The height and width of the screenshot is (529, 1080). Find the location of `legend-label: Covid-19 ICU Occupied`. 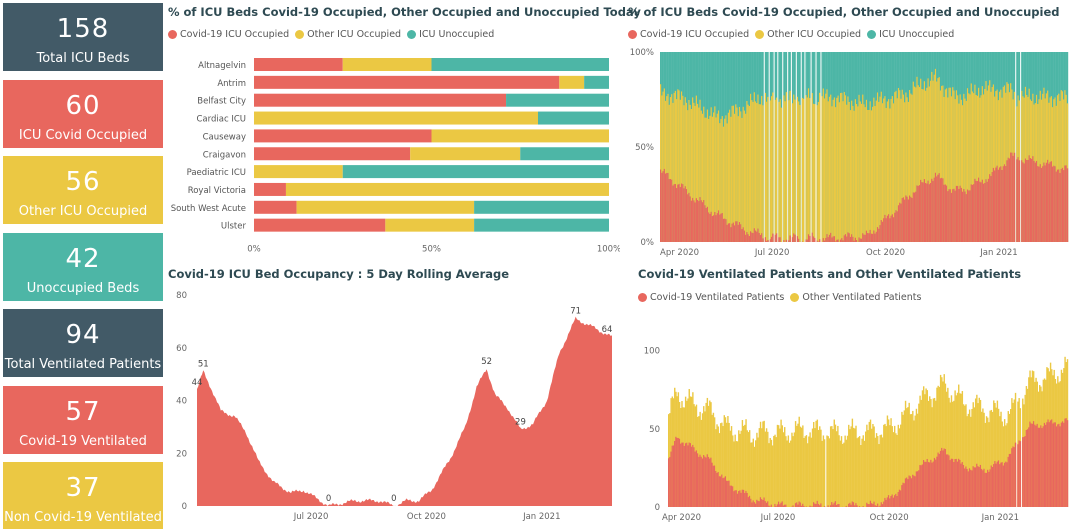

legend-label: Covid-19 ICU Occupied is located at coordinates (235, 34).